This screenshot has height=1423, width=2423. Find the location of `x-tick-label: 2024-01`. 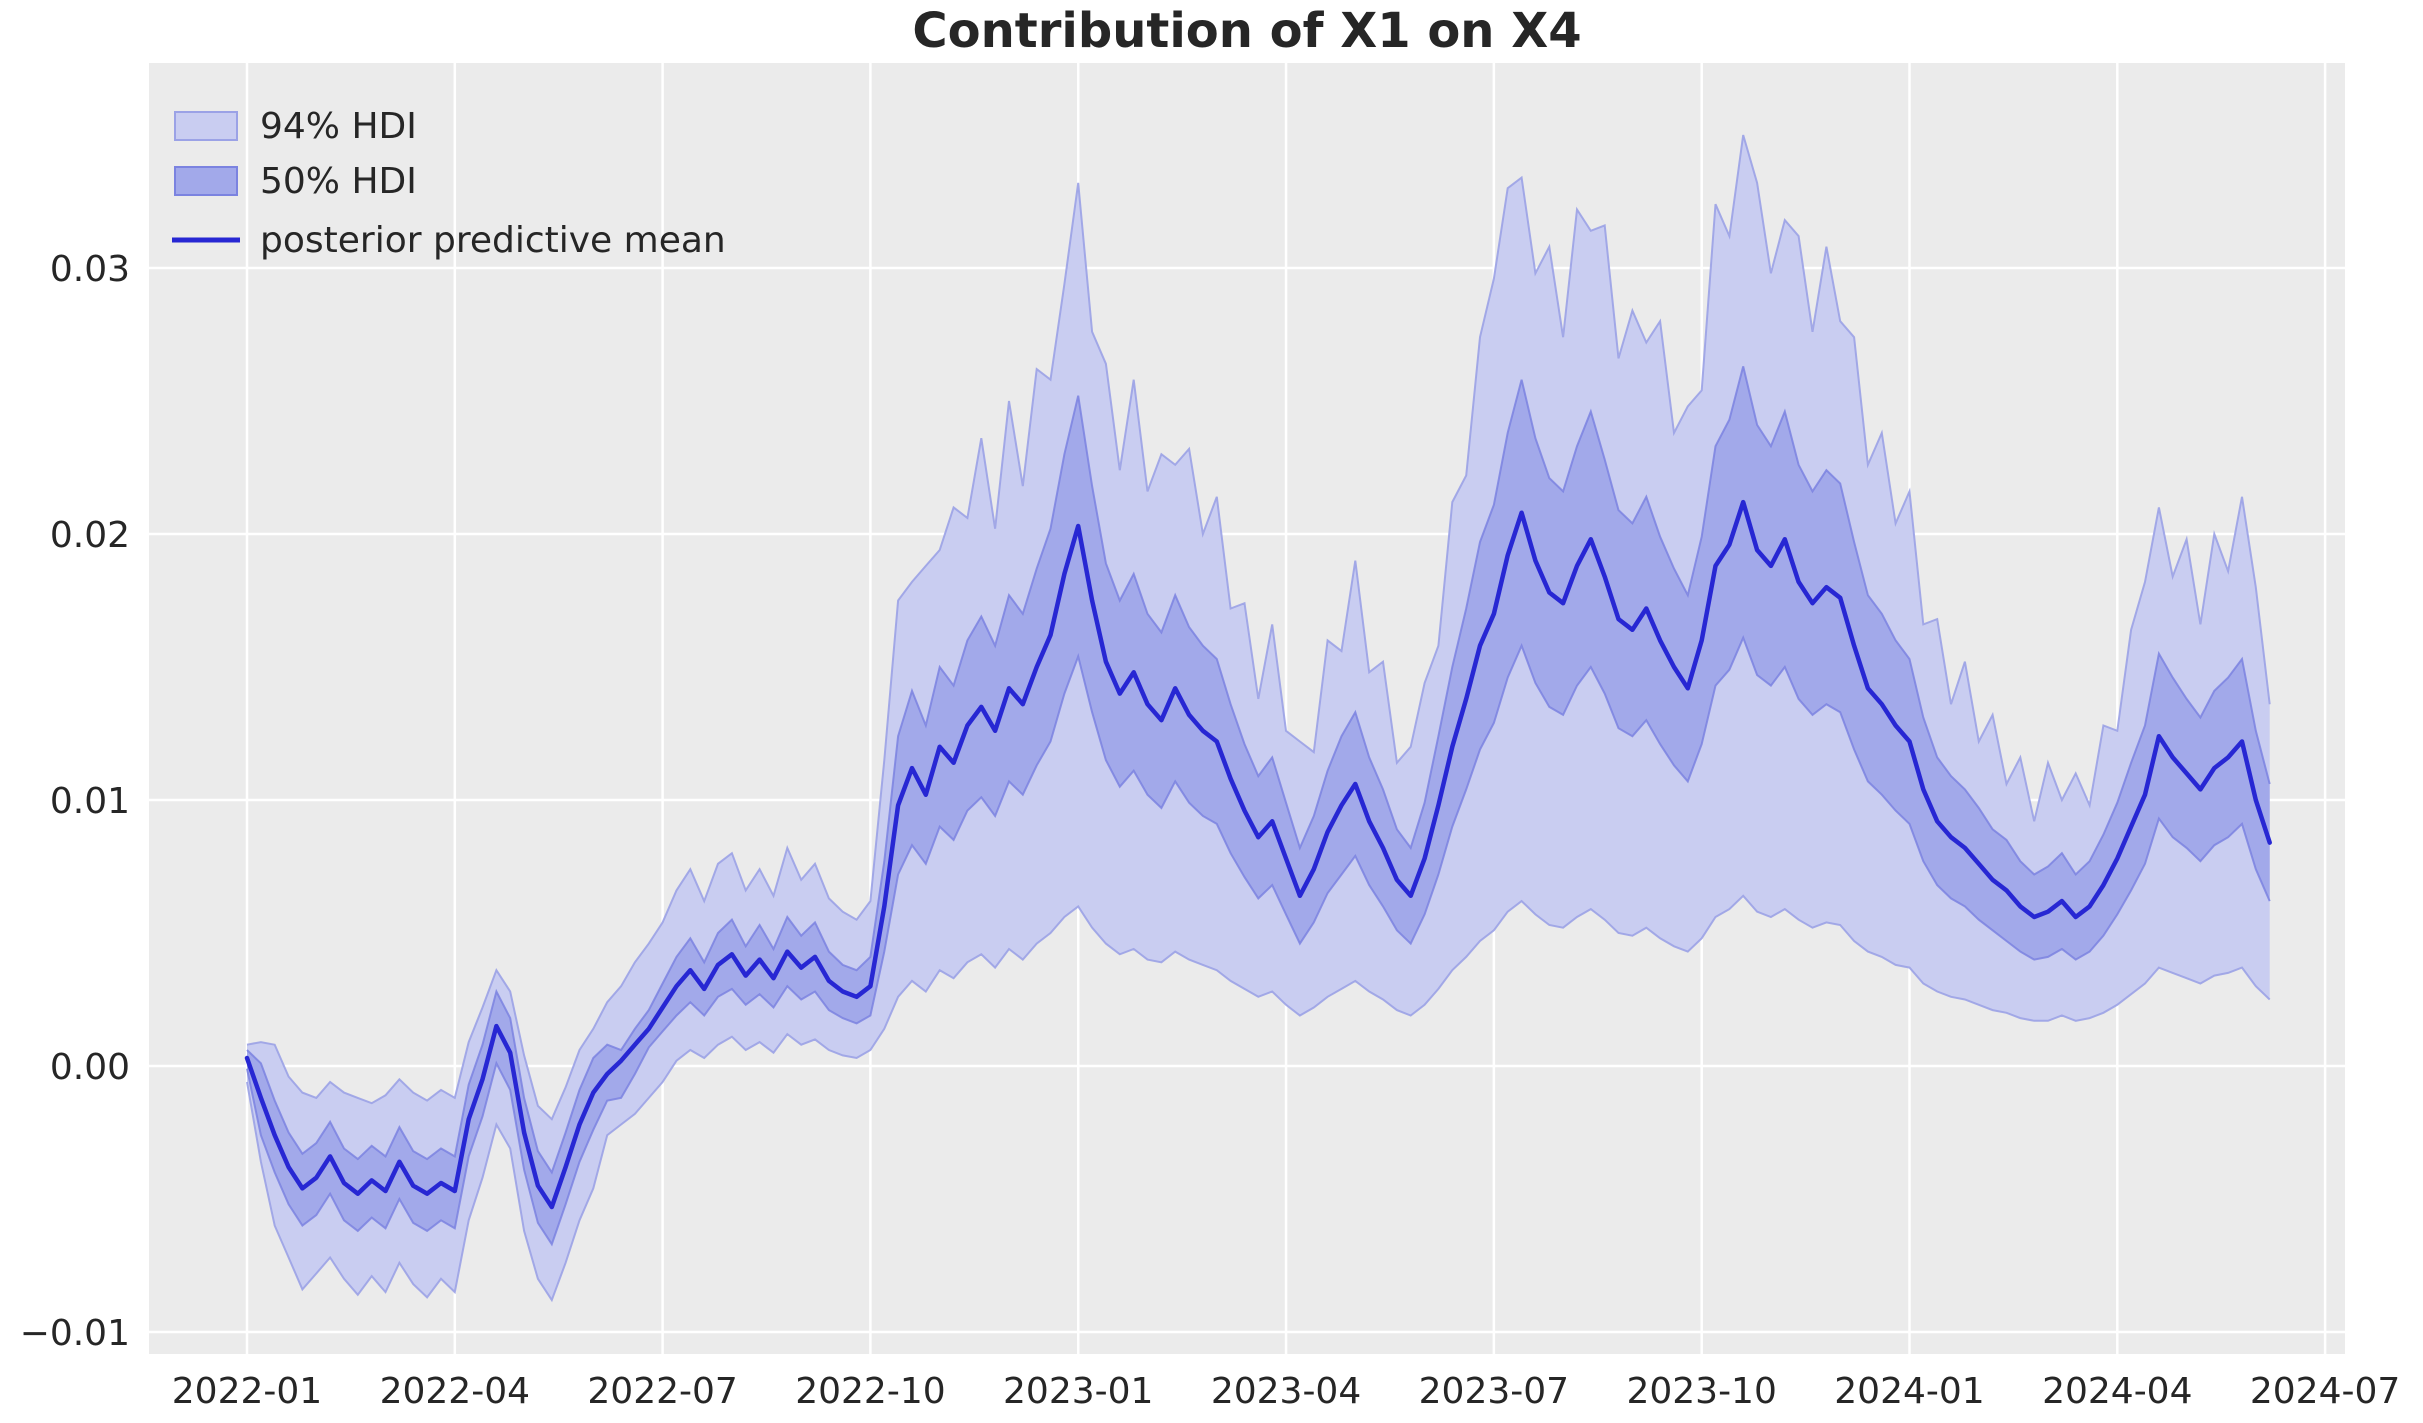

x-tick-label: 2024-01 is located at coordinates (1909, 1391).